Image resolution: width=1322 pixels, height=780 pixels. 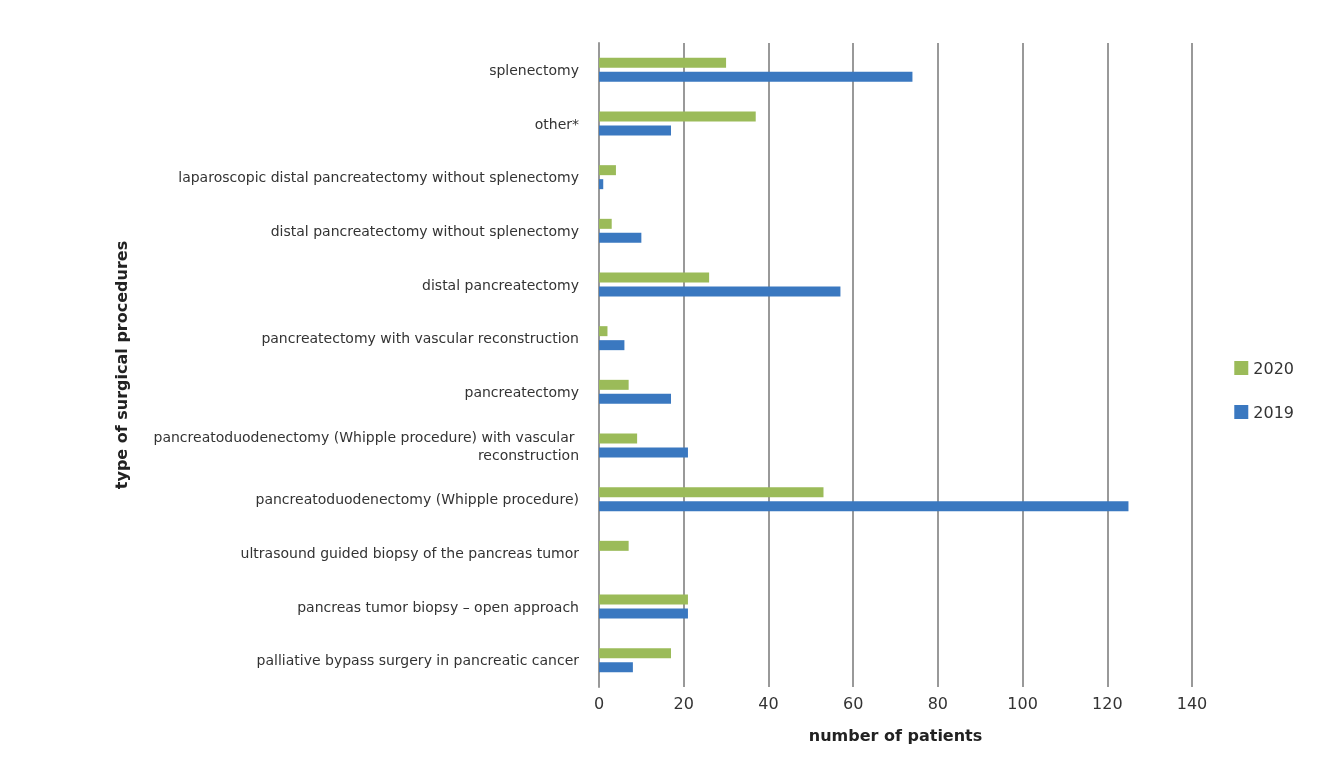 What do you see at coordinates (768, 703) in the screenshot?
I see `x-tick-label: 40` at bounding box center [768, 703].